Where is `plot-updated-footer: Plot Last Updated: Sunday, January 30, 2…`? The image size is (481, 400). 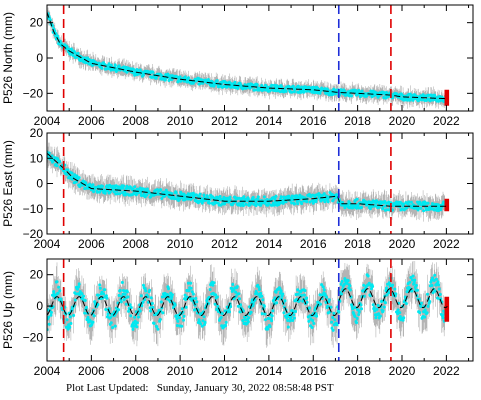
plot-updated-footer: Plot Last Updated: Sunday, January 30, 2… is located at coordinates (200, 388).